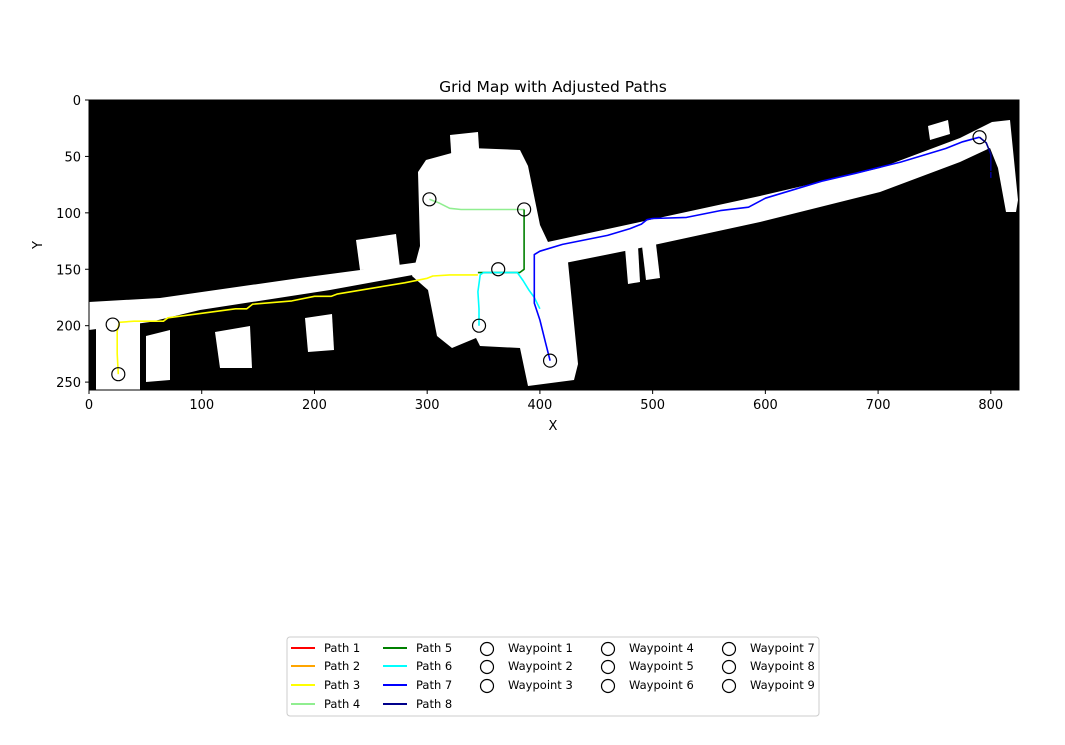 This screenshot has height=745, width=1065. I want to click on y-tick-label: 250, so click(68, 383).